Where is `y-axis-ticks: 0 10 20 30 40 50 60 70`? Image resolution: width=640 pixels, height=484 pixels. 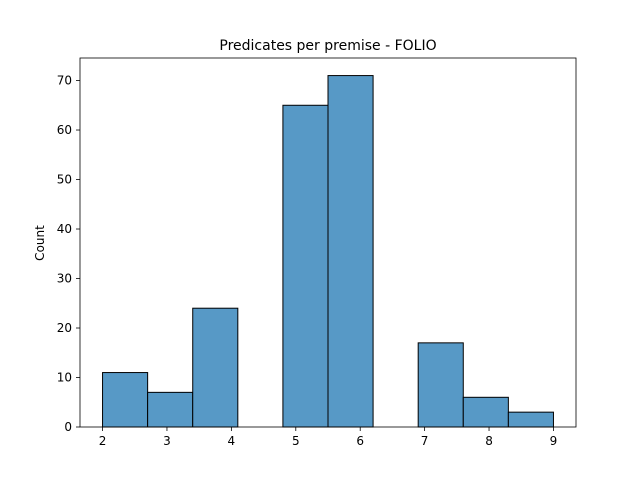 y-axis-ticks: 0 10 20 30 40 50 60 70 is located at coordinates (68, 254).